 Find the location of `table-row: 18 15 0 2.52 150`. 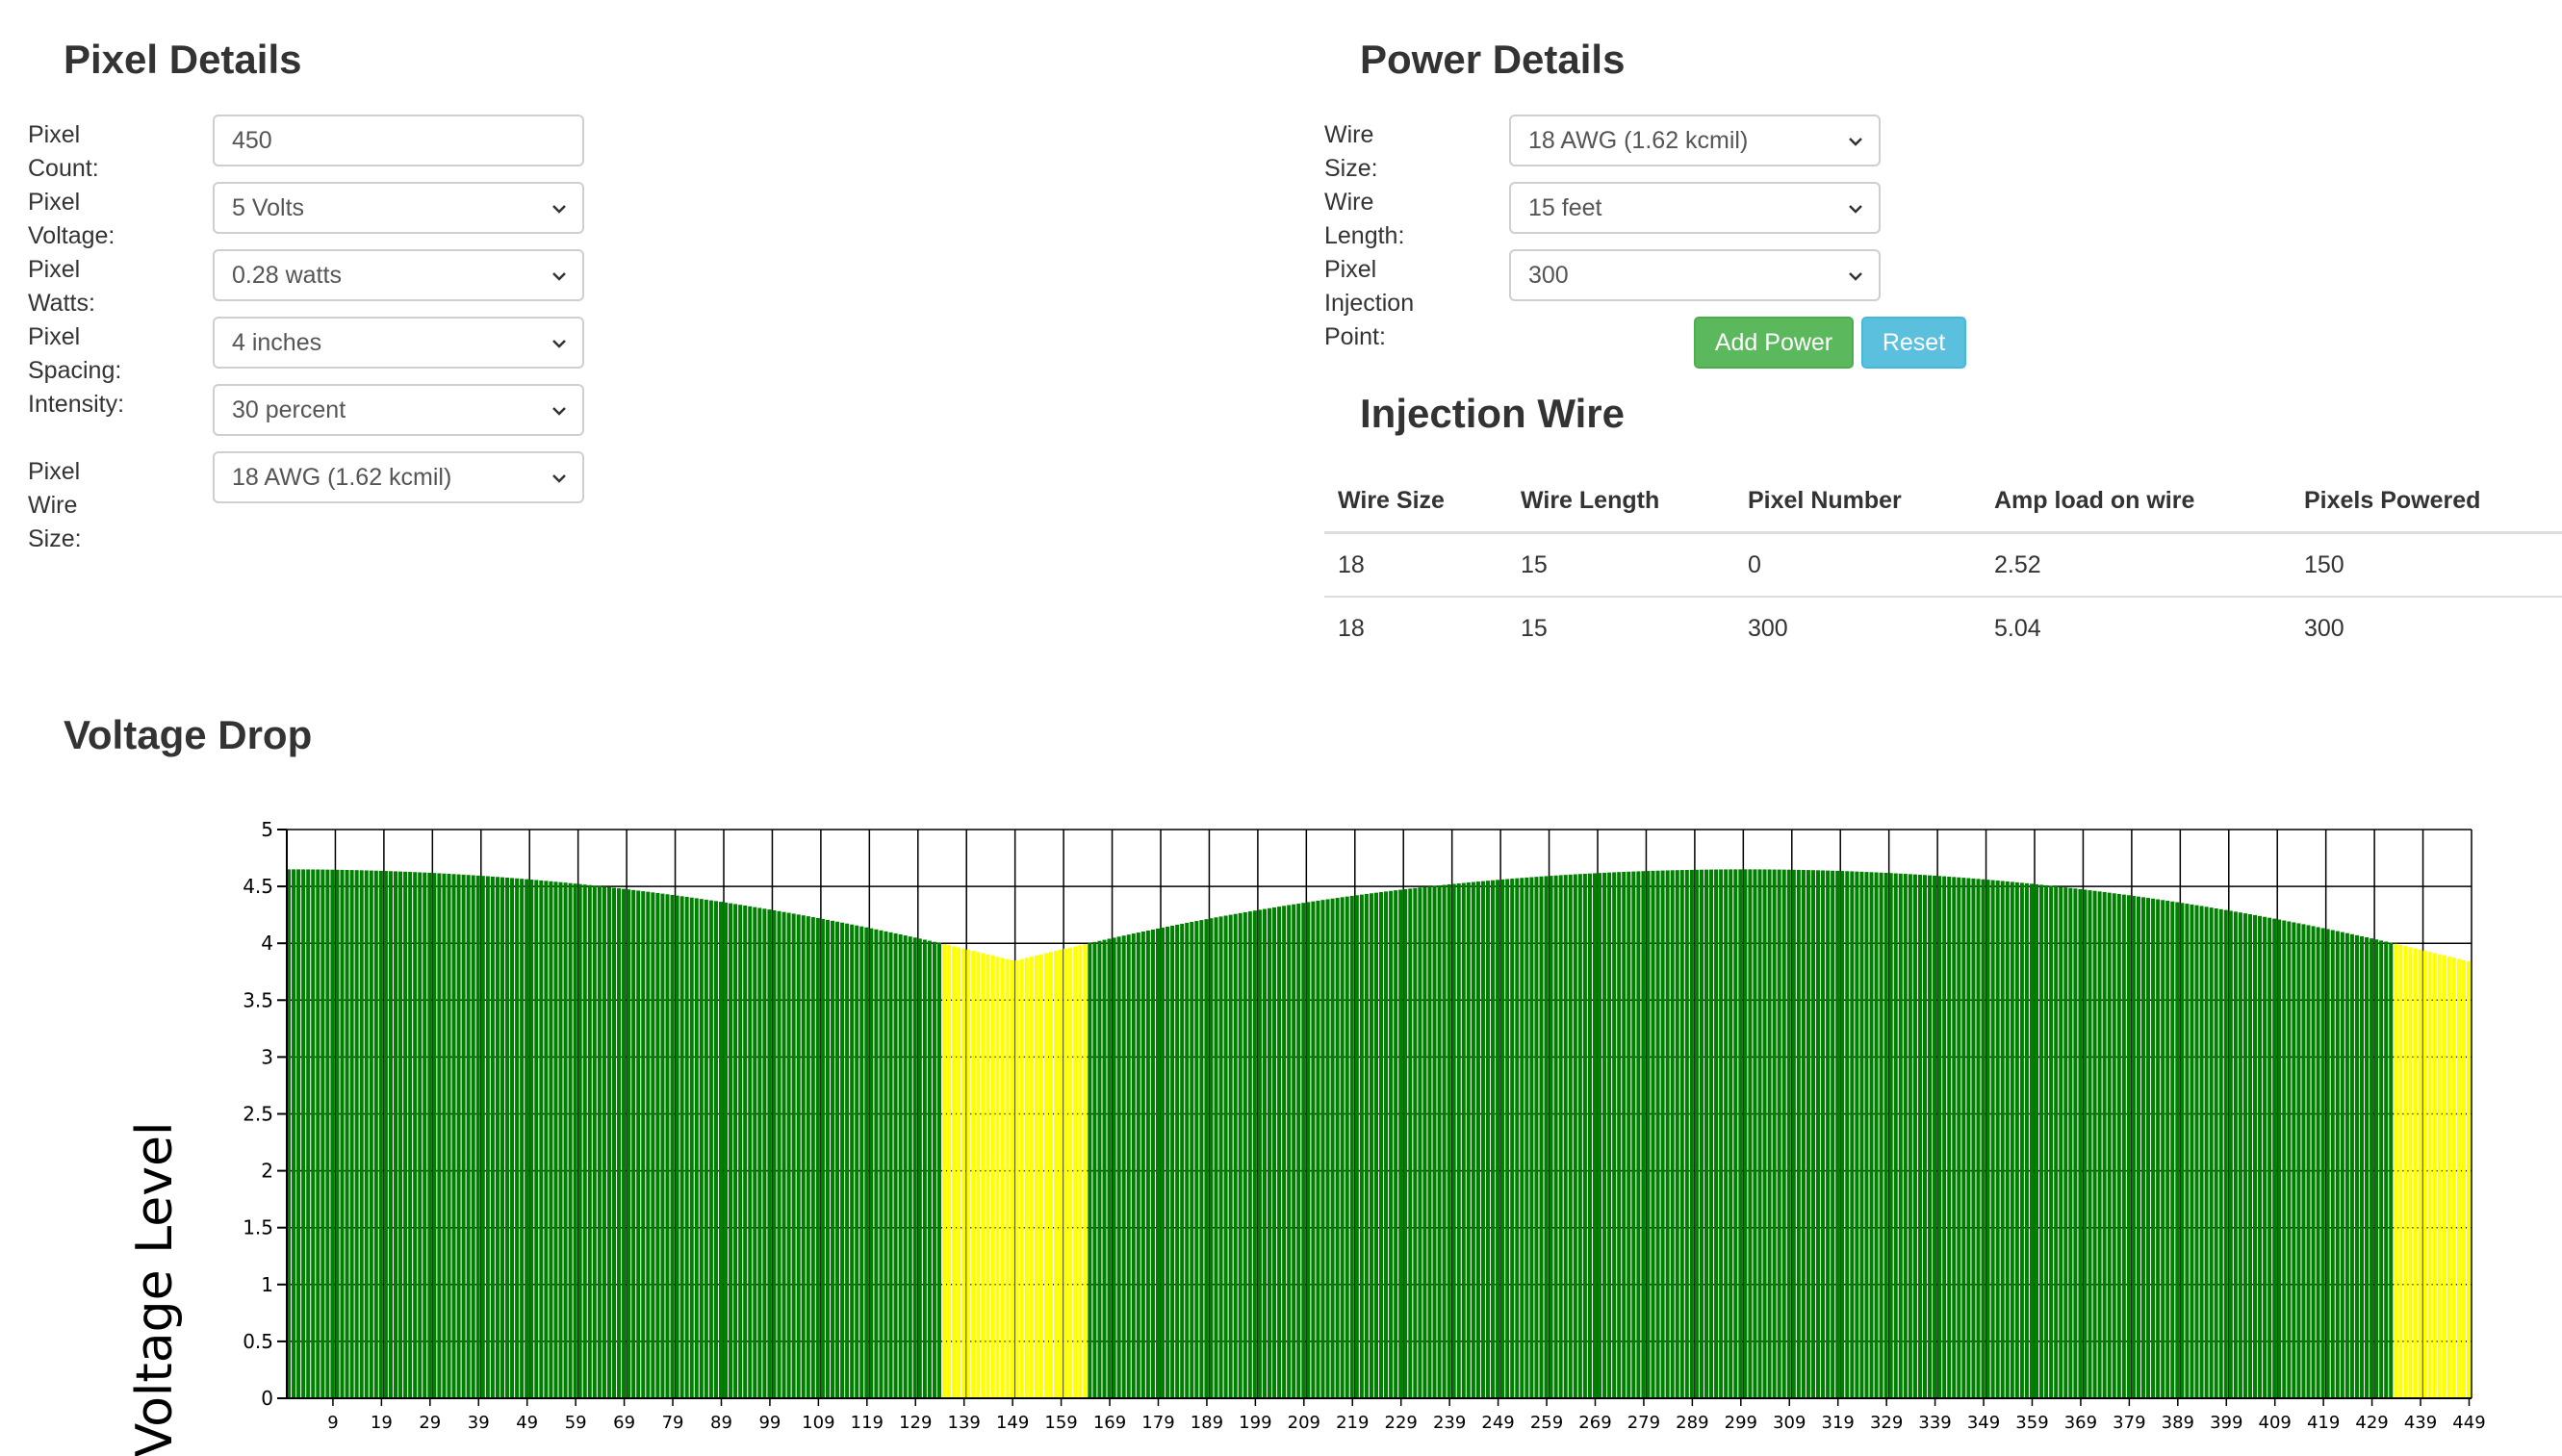

table-row: 18 15 0 2.52 150 is located at coordinates (1943, 565).